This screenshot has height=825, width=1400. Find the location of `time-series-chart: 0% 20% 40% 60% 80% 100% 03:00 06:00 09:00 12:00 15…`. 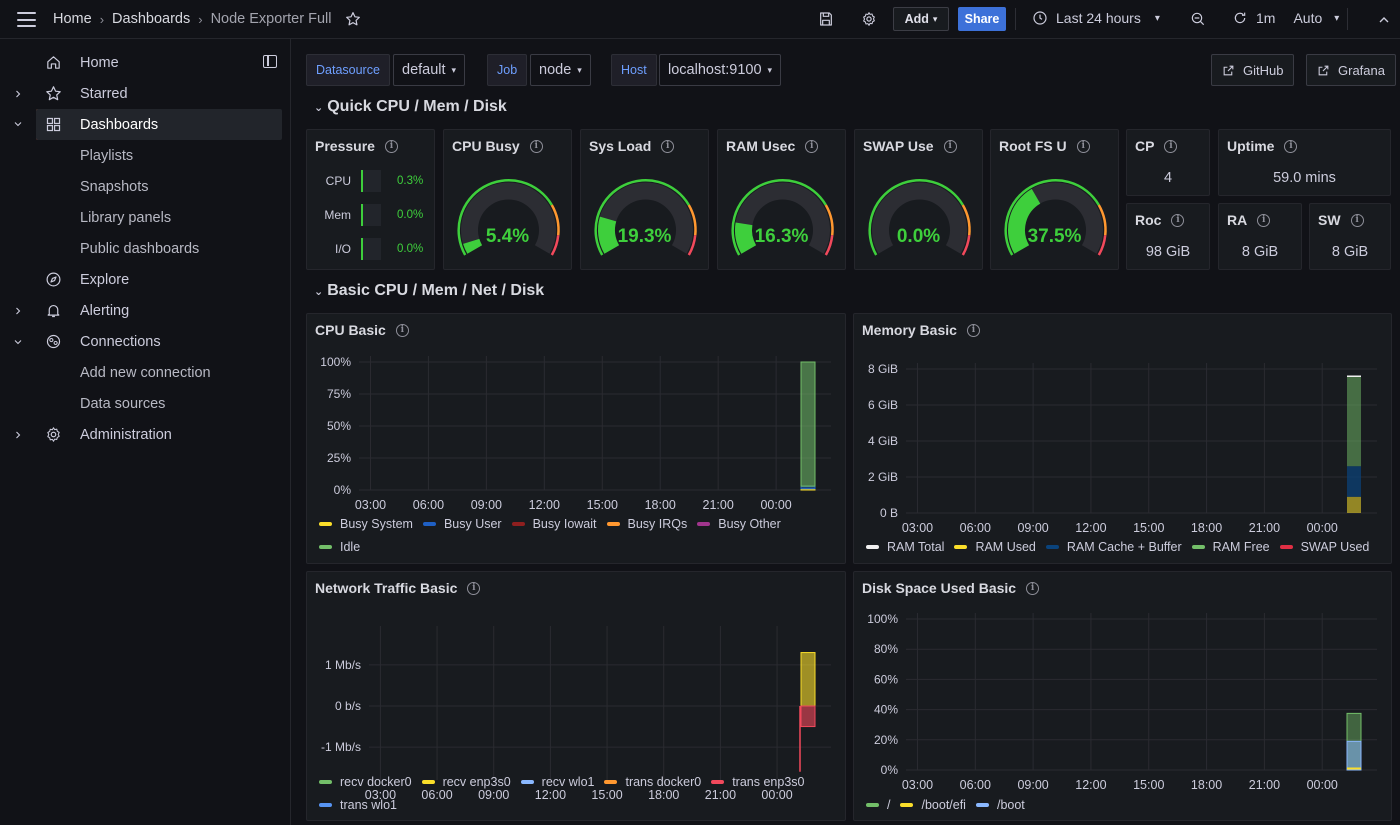

time-series-chart: 0% 20% 40% 60% 80% 100% 03:00 06:00 09:00 12:00 15… is located at coordinates (1123, 696).